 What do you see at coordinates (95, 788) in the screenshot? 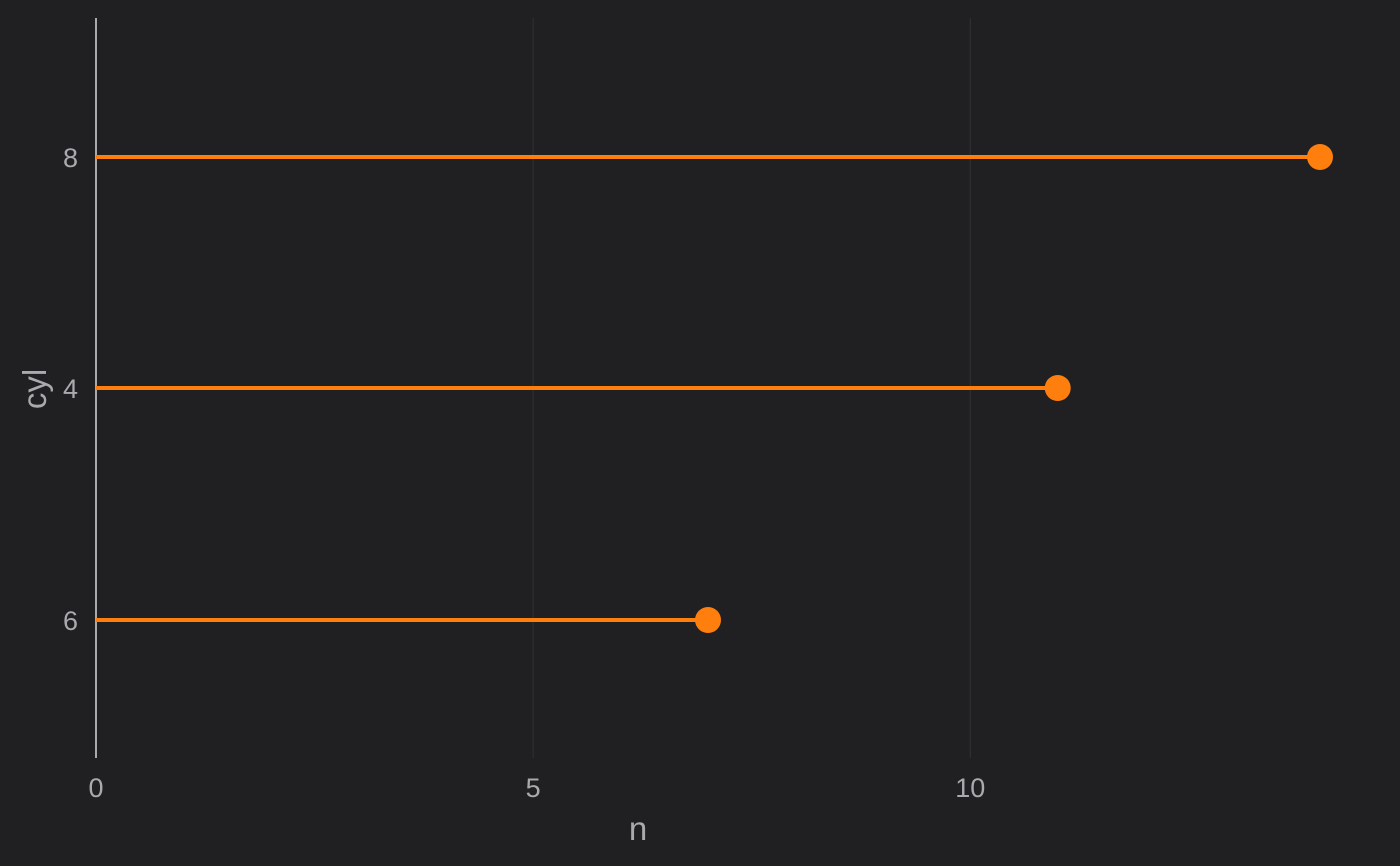
I see `x-tick-label-0: 0` at bounding box center [95, 788].